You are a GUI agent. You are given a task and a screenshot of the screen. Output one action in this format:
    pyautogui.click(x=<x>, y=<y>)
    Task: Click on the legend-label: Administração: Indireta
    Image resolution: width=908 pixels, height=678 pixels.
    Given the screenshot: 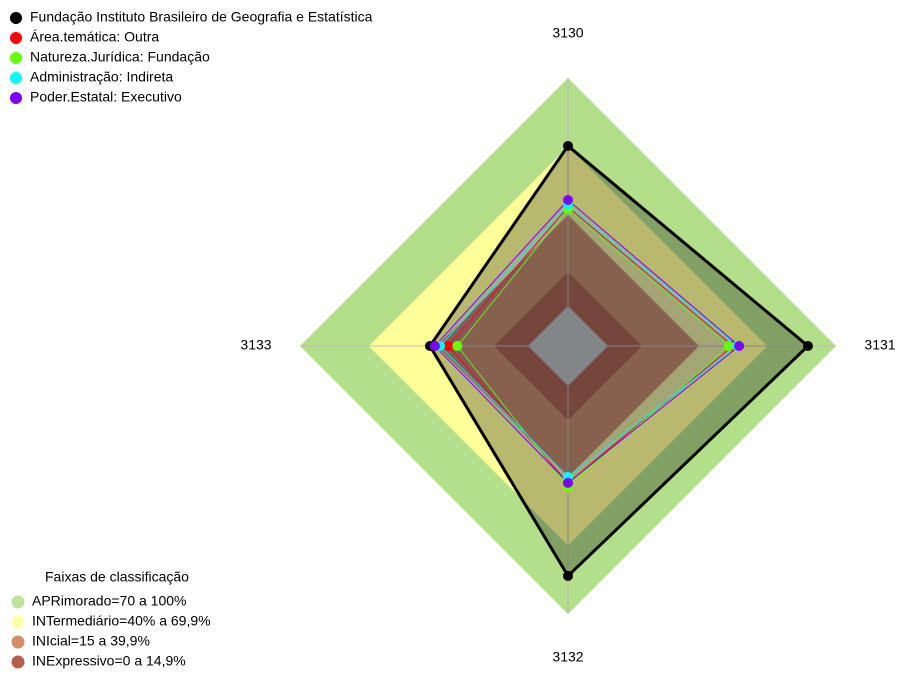 What is the action you would take?
    pyautogui.click(x=101, y=77)
    